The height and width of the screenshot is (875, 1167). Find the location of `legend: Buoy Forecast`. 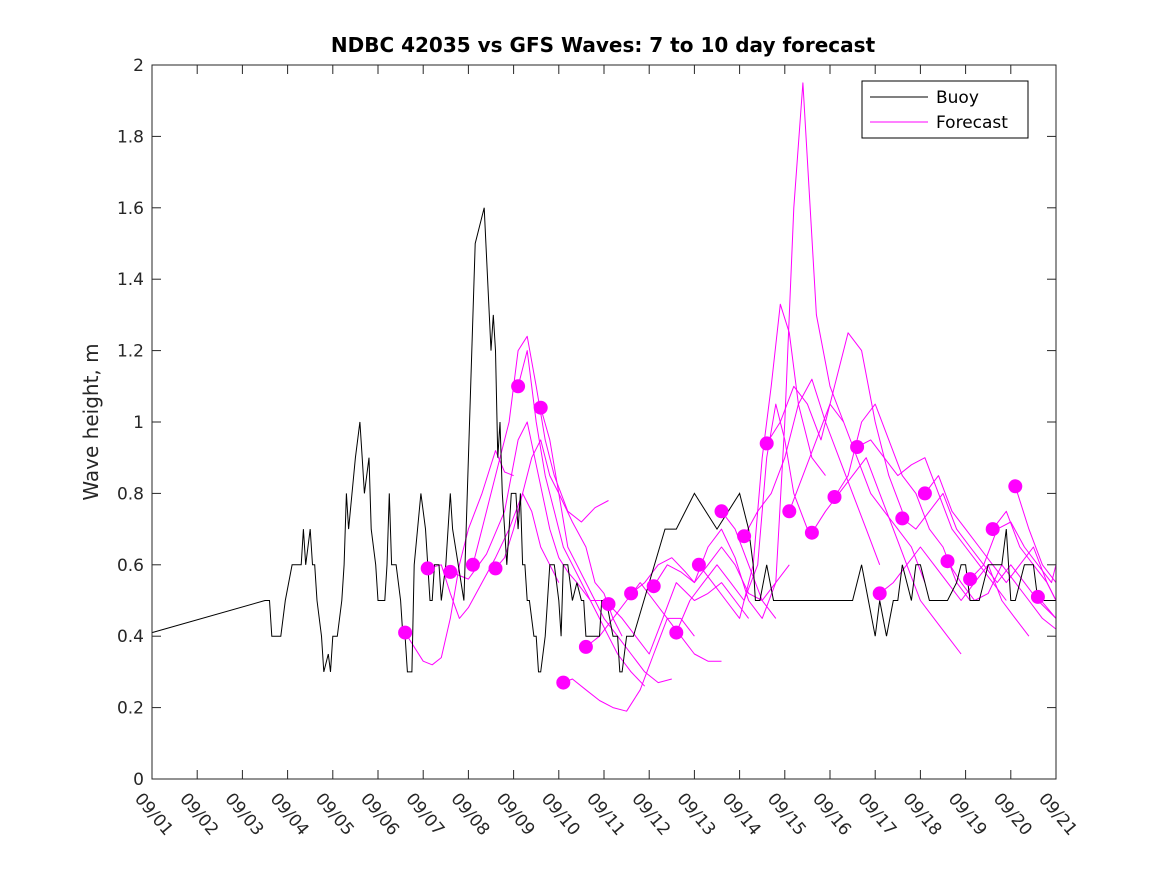

legend: Buoy Forecast is located at coordinates (945, 109).